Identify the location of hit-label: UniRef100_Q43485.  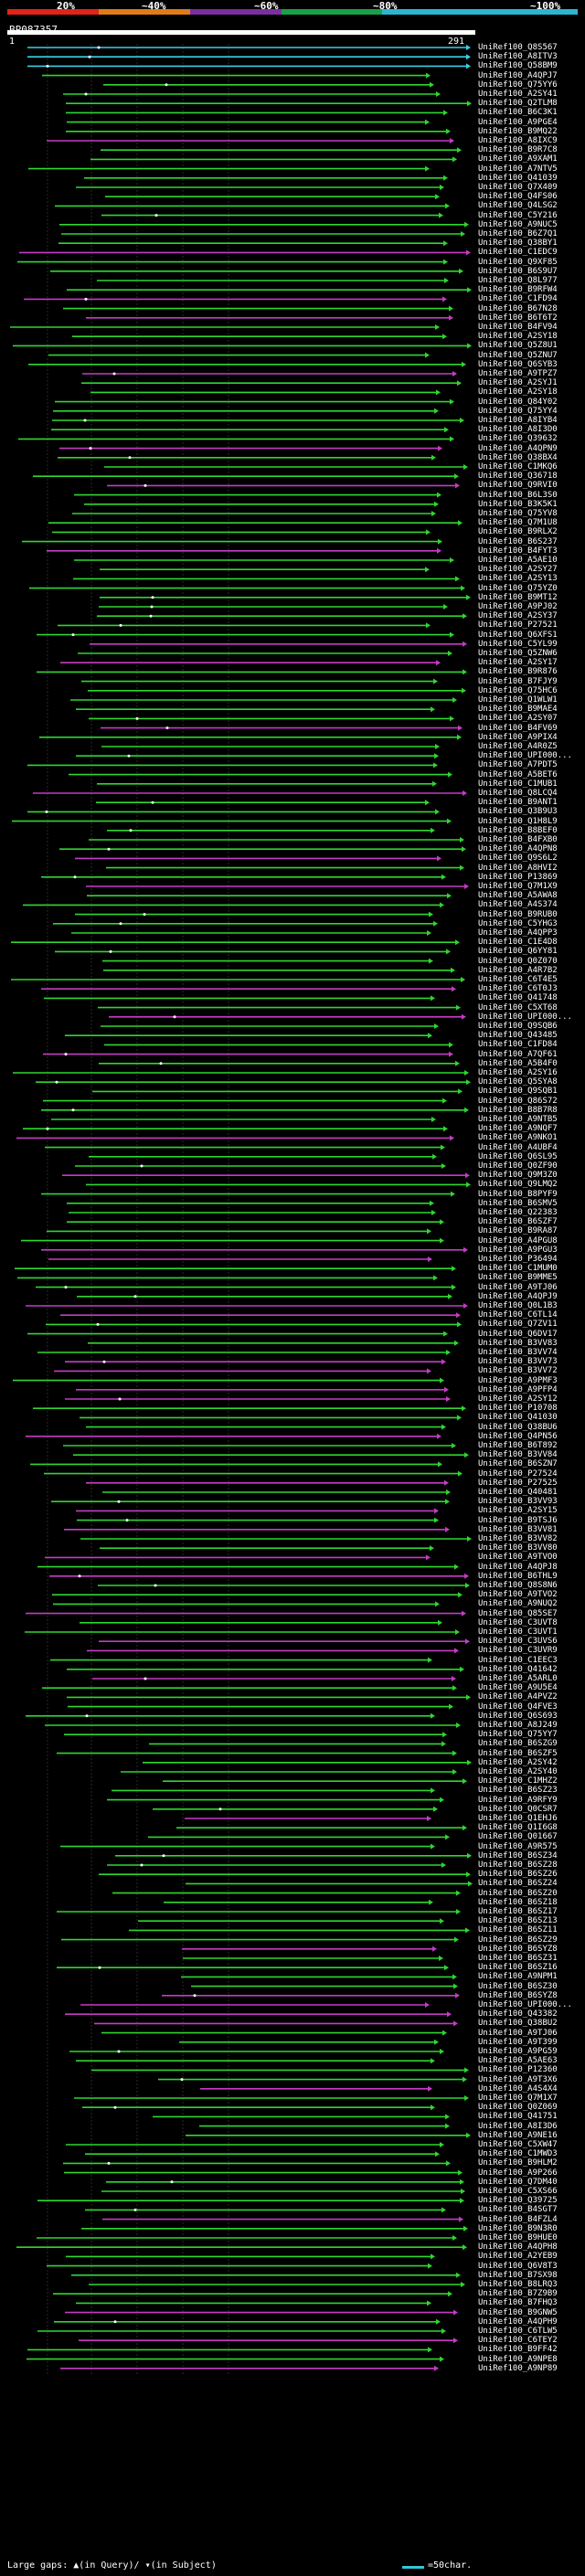
(518, 1036).